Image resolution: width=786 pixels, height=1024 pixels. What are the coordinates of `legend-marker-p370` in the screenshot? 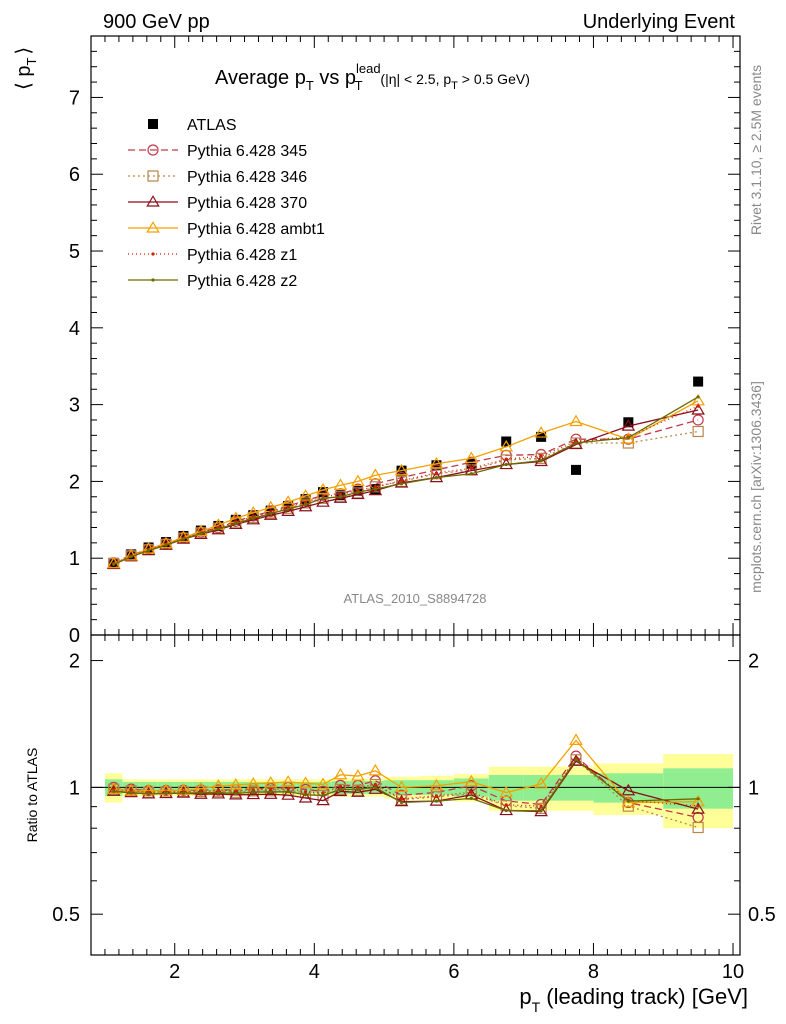 It's located at (153, 201).